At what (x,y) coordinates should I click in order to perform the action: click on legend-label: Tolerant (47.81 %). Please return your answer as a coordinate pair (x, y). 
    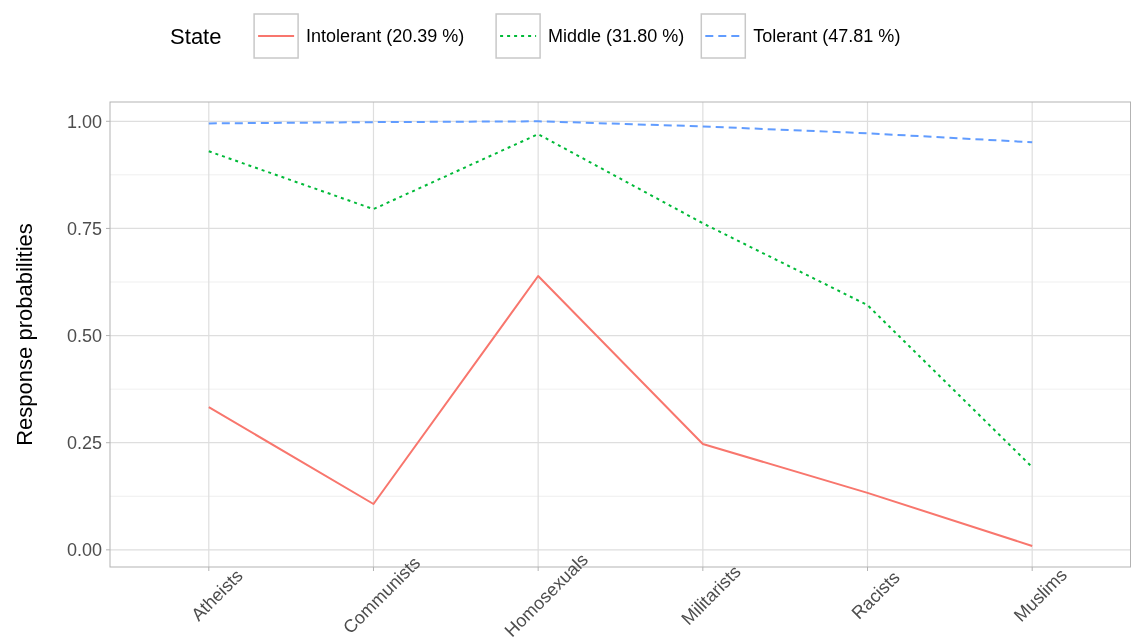
    Looking at the image, I should click on (827, 36).